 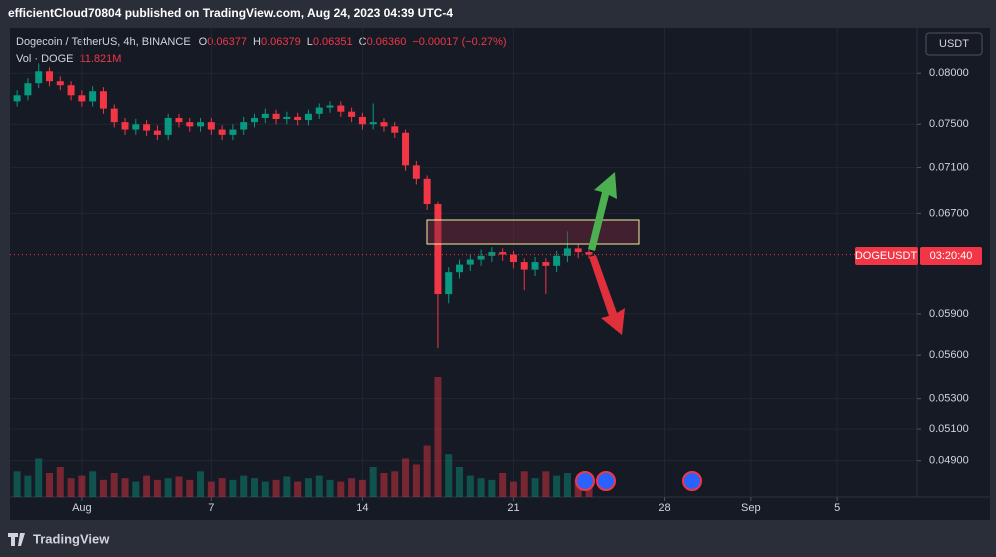 What do you see at coordinates (949, 355) in the screenshot?
I see `y-tick-label: 0.05600` at bounding box center [949, 355].